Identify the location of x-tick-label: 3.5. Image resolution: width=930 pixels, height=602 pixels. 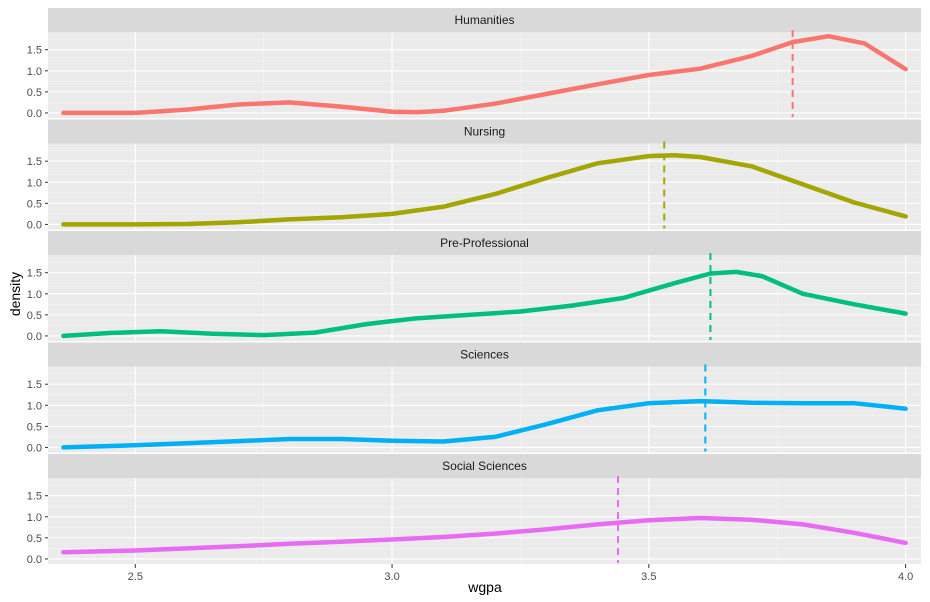
(648, 577).